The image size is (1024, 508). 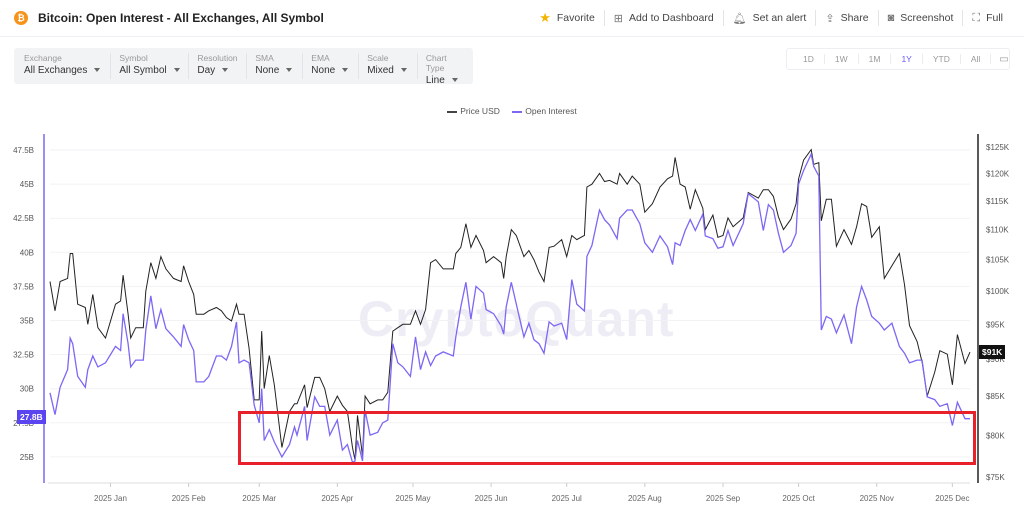 What do you see at coordinates (68, 66) in the screenshot?
I see `exchange-select: Exchange All Exchanges` at bounding box center [68, 66].